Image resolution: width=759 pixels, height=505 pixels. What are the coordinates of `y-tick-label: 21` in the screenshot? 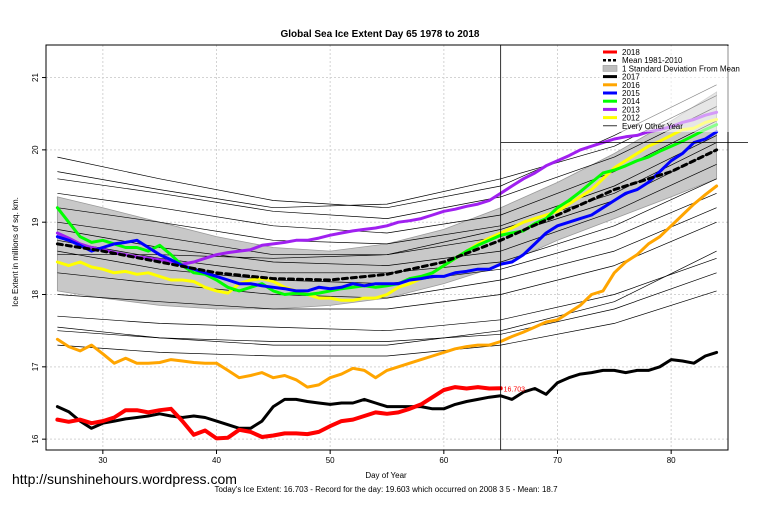 It's located at (35, 77).